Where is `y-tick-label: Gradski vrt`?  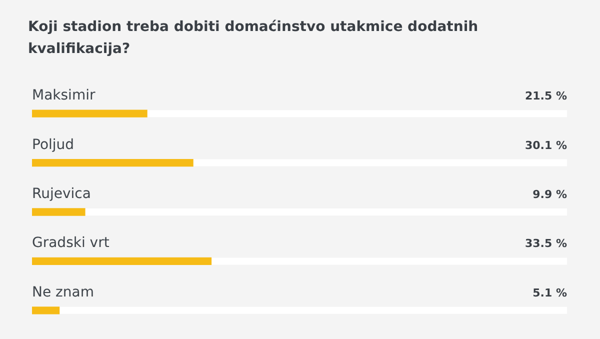
y-tick-label: Gradski vrt is located at coordinates (71, 243).